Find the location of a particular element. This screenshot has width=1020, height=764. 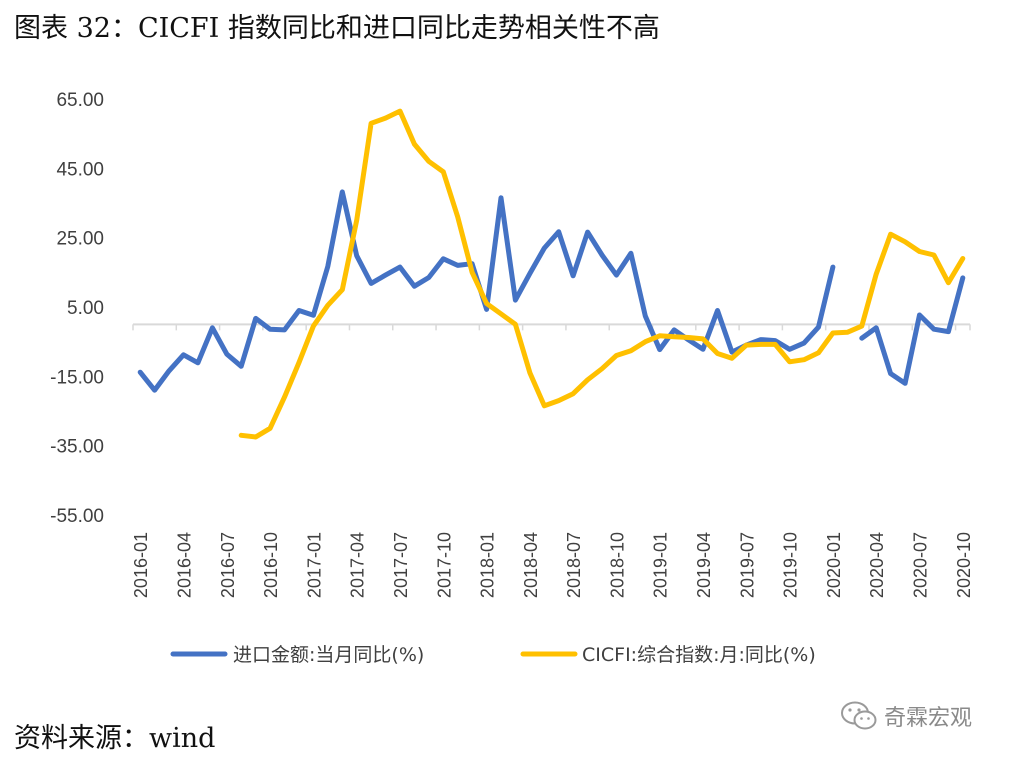

x-tick-label: 2019-01 is located at coordinates (661, 565).